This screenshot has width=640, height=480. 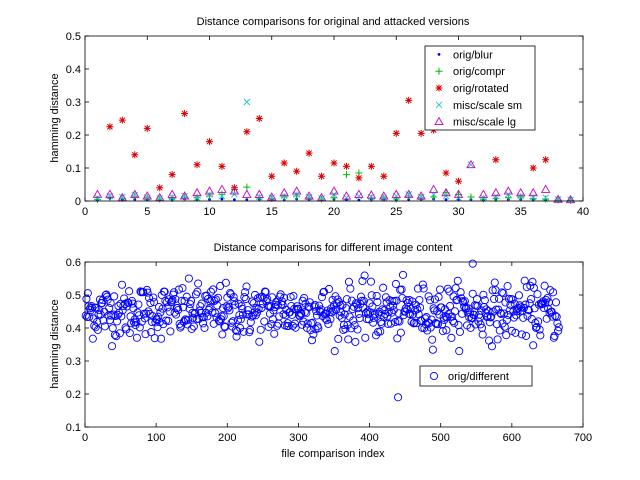 I want to click on legend-entry-label: misc/scale sm, so click(x=487, y=106).